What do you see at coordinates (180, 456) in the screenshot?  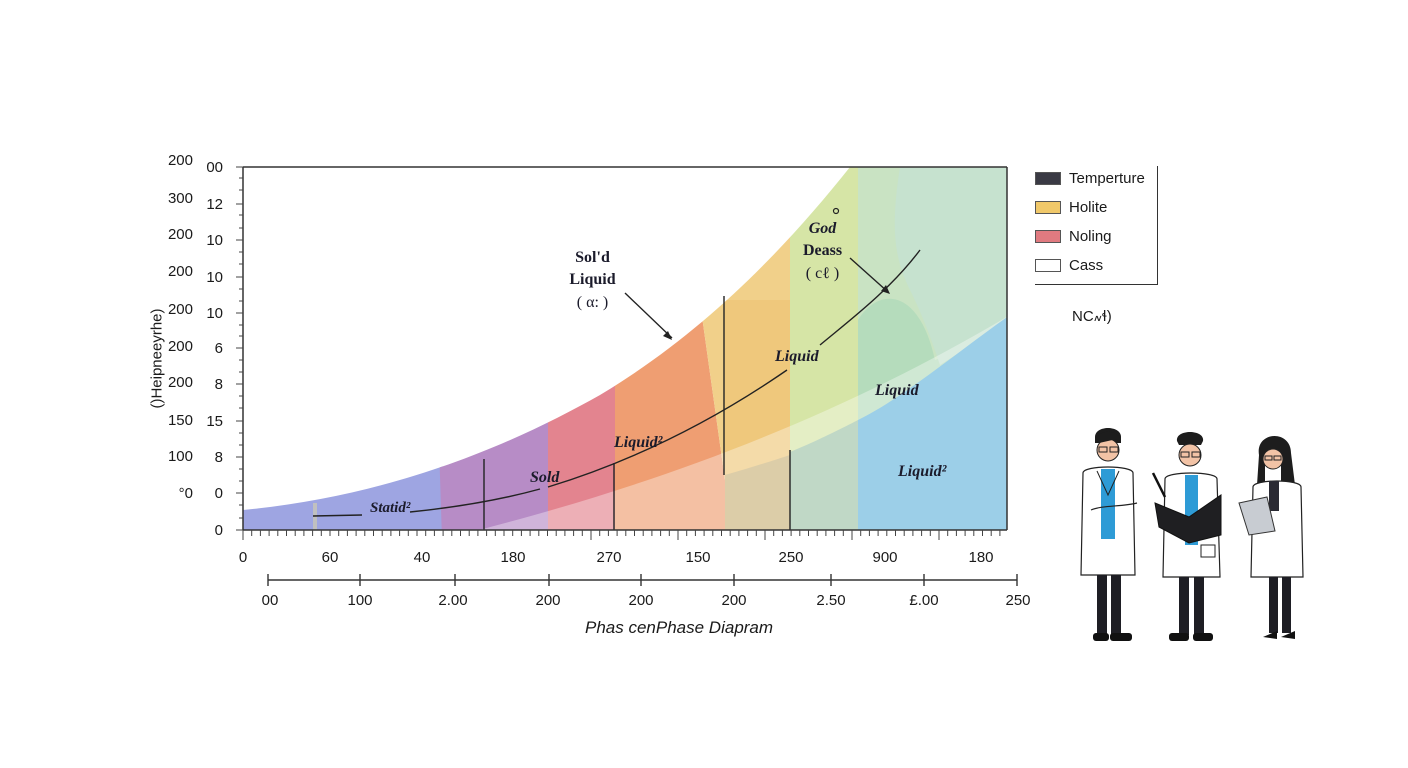 I see `y-tick-outer: 100` at bounding box center [180, 456].